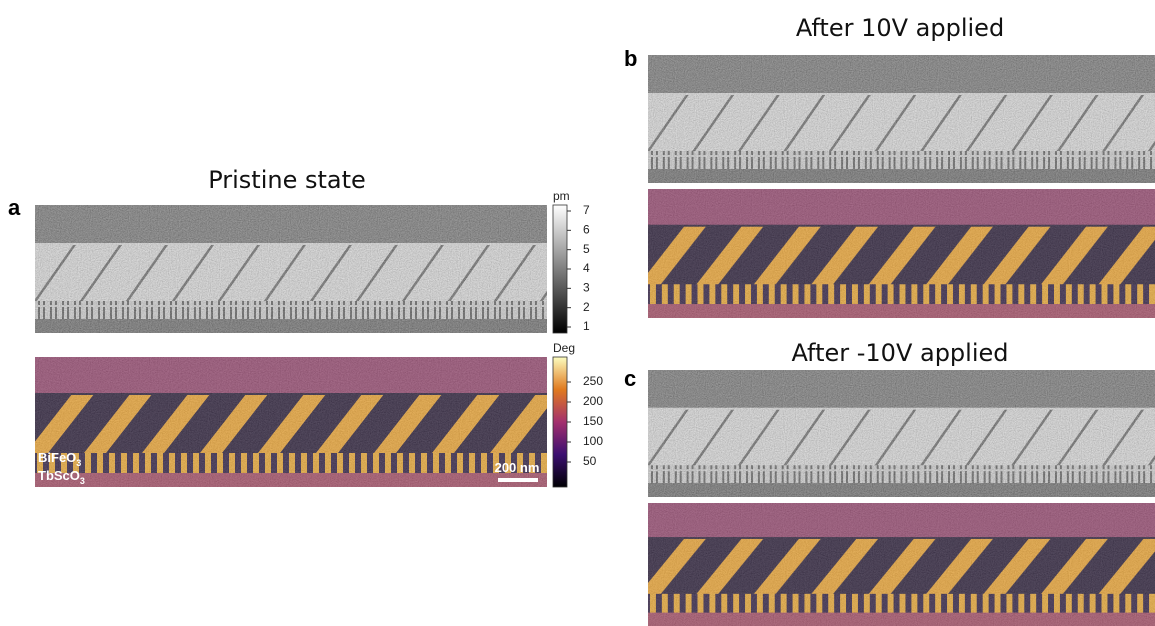 This screenshot has height=626, width=1155. I want to click on colorbar-tick-label: 3, so click(586, 288).